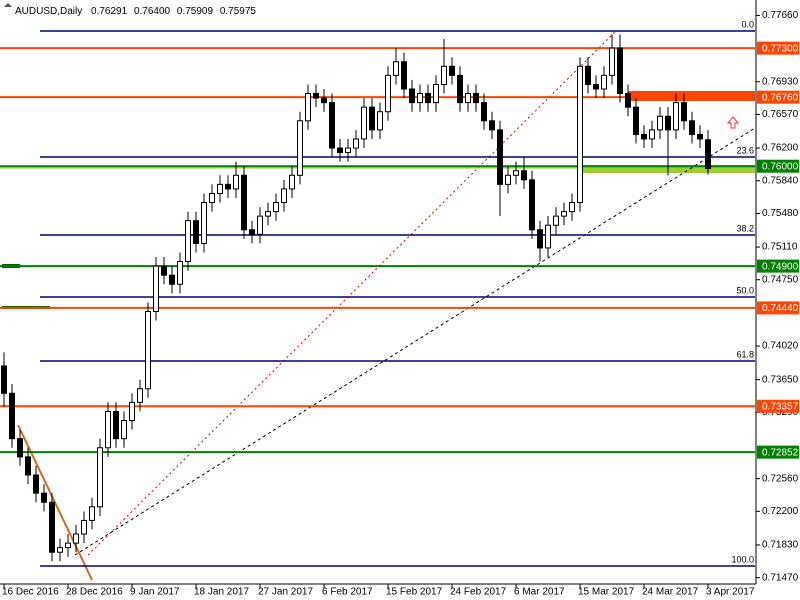  Describe the element at coordinates (745, 150) in the screenshot. I see `fib-label: 23.6` at that location.